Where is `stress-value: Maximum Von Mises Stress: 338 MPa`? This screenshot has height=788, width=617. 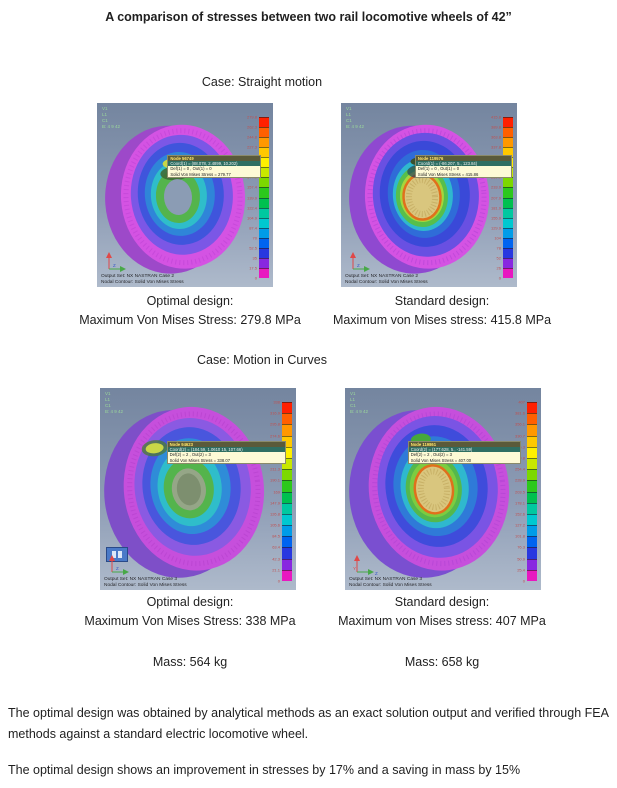
stress-value: Maximum Von Mises Stress: 338 MPa is located at coordinates (190, 621).